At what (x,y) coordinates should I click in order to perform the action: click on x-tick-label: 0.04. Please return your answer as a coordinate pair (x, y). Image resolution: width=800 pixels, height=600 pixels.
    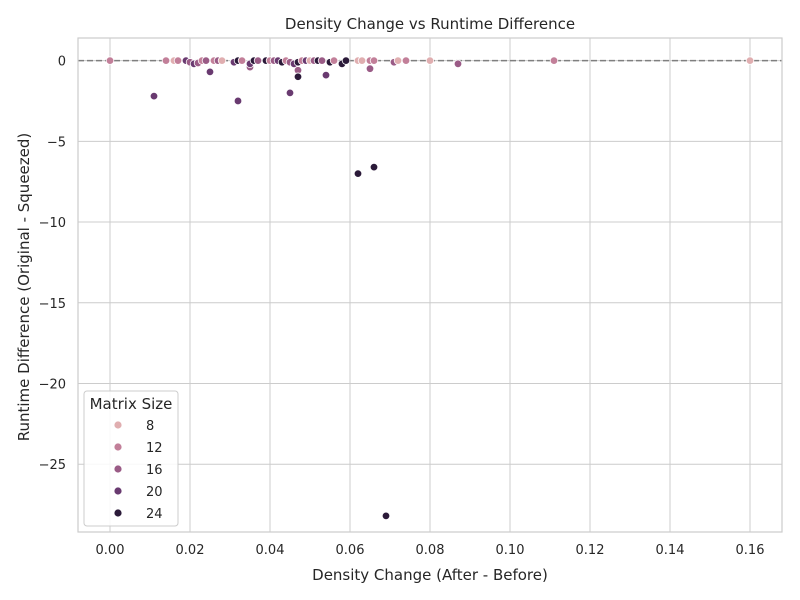
    Looking at the image, I should click on (270, 550).